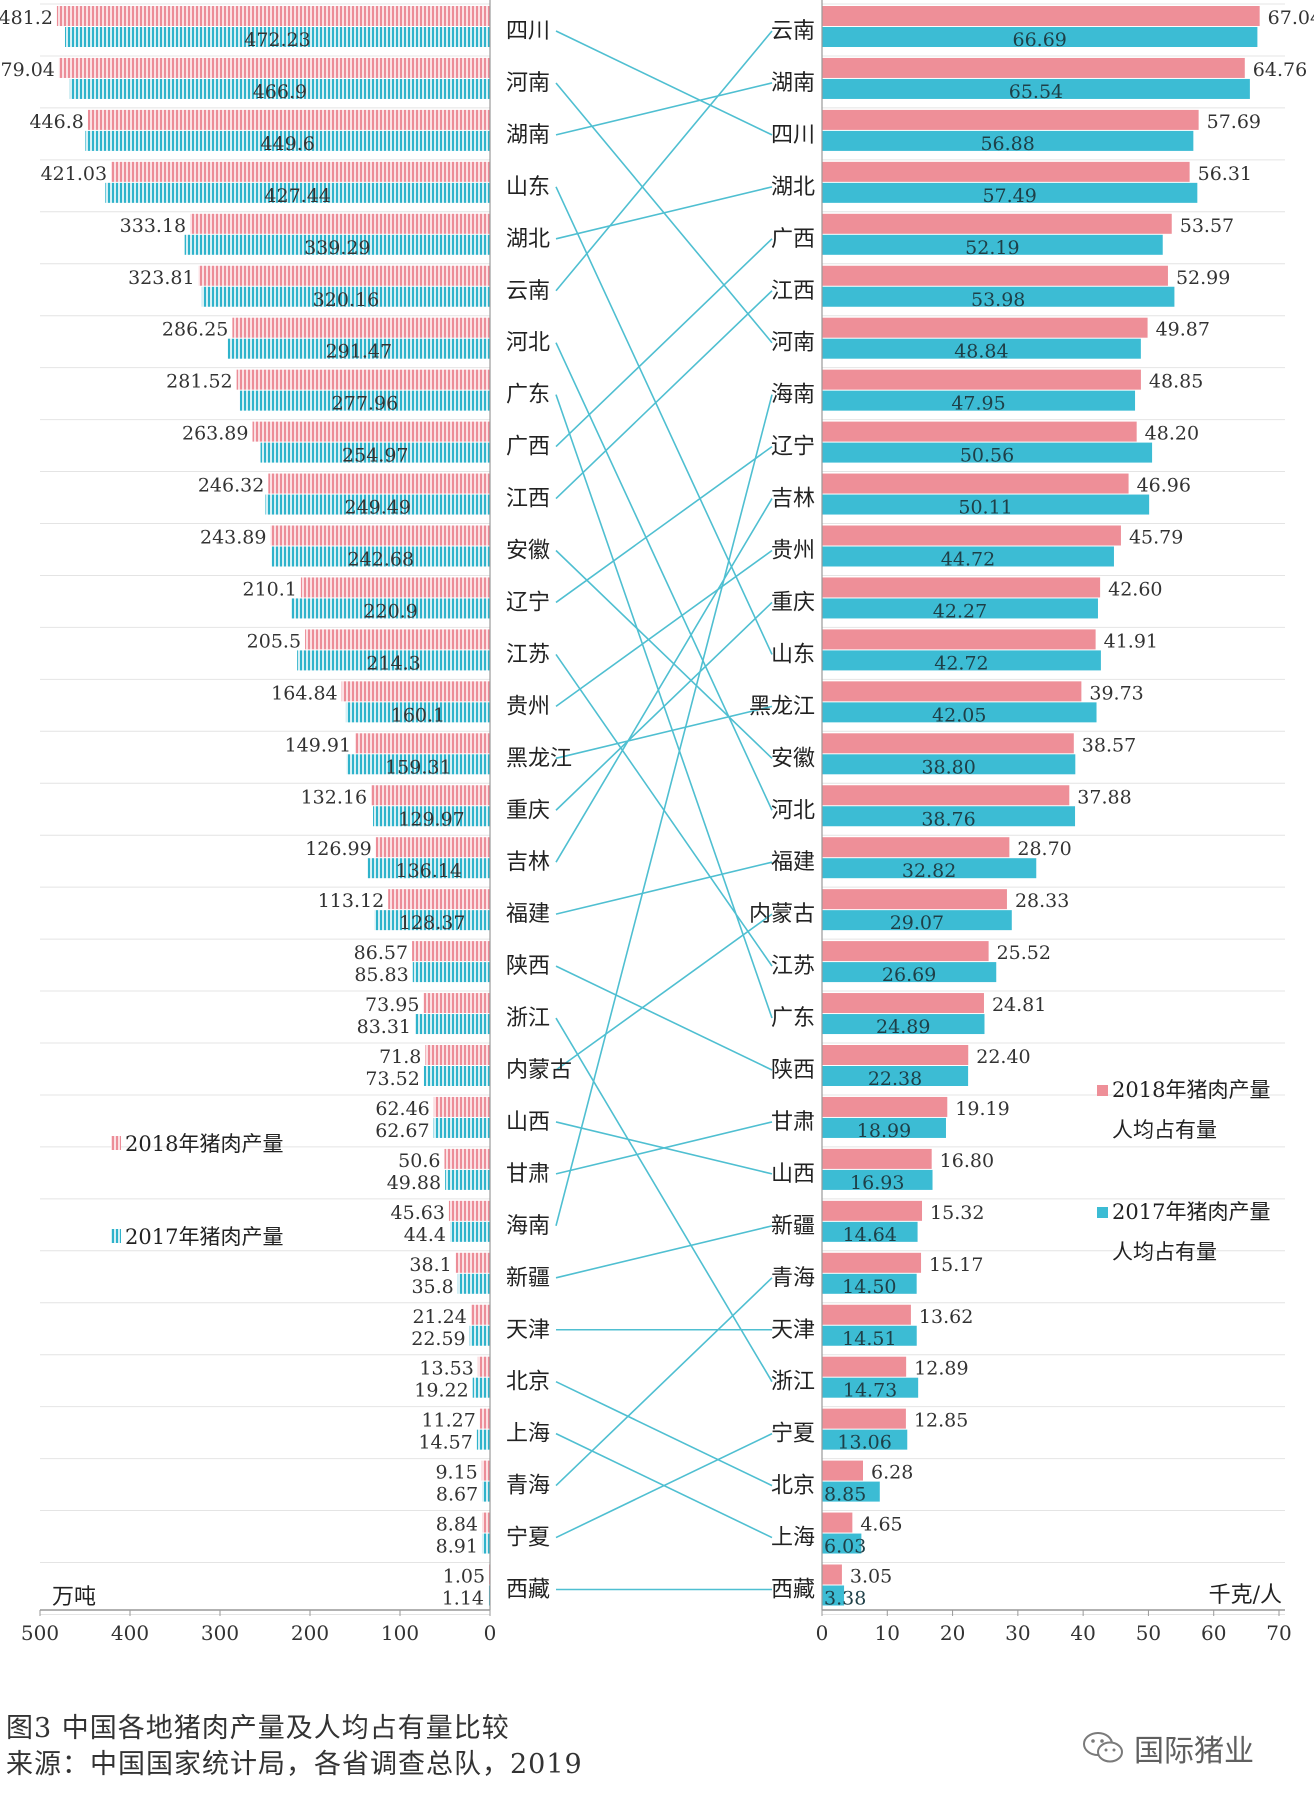 The height and width of the screenshot is (1807, 1314). What do you see at coordinates (1017, 1633) in the screenshot?
I see `right-x-tick-label: 30` at bounding box center [1017, 1633].